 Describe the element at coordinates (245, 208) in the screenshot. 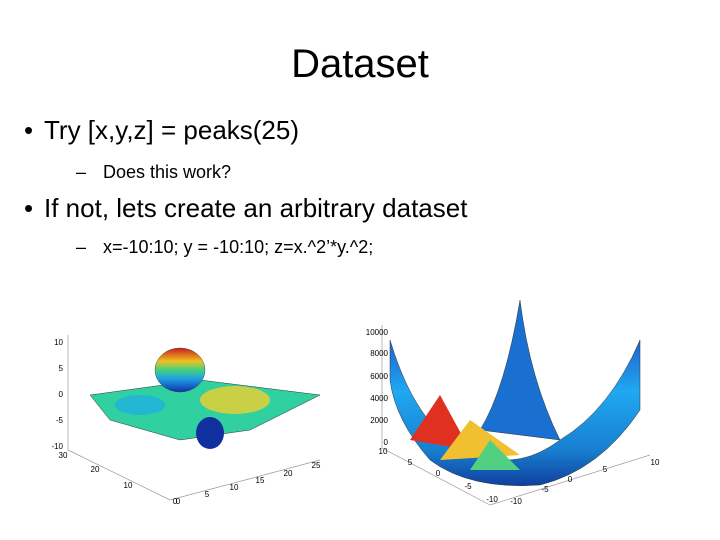

I see `bullet: If not, lets create an arbitrary dataset` at that location.